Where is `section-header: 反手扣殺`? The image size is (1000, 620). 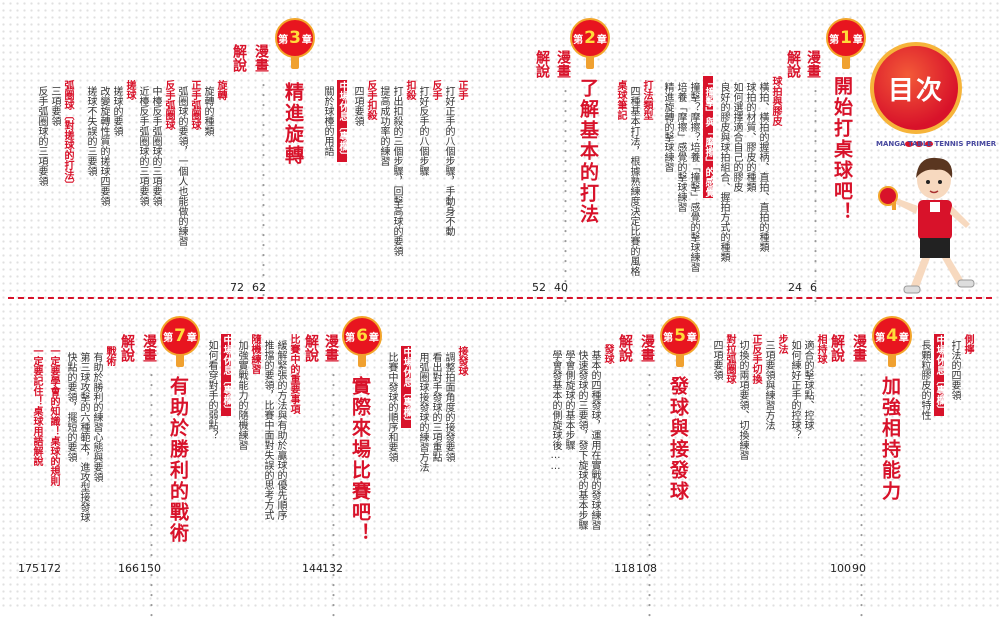
section-header: 反手扣殺 is located at coordinates (370, 100).